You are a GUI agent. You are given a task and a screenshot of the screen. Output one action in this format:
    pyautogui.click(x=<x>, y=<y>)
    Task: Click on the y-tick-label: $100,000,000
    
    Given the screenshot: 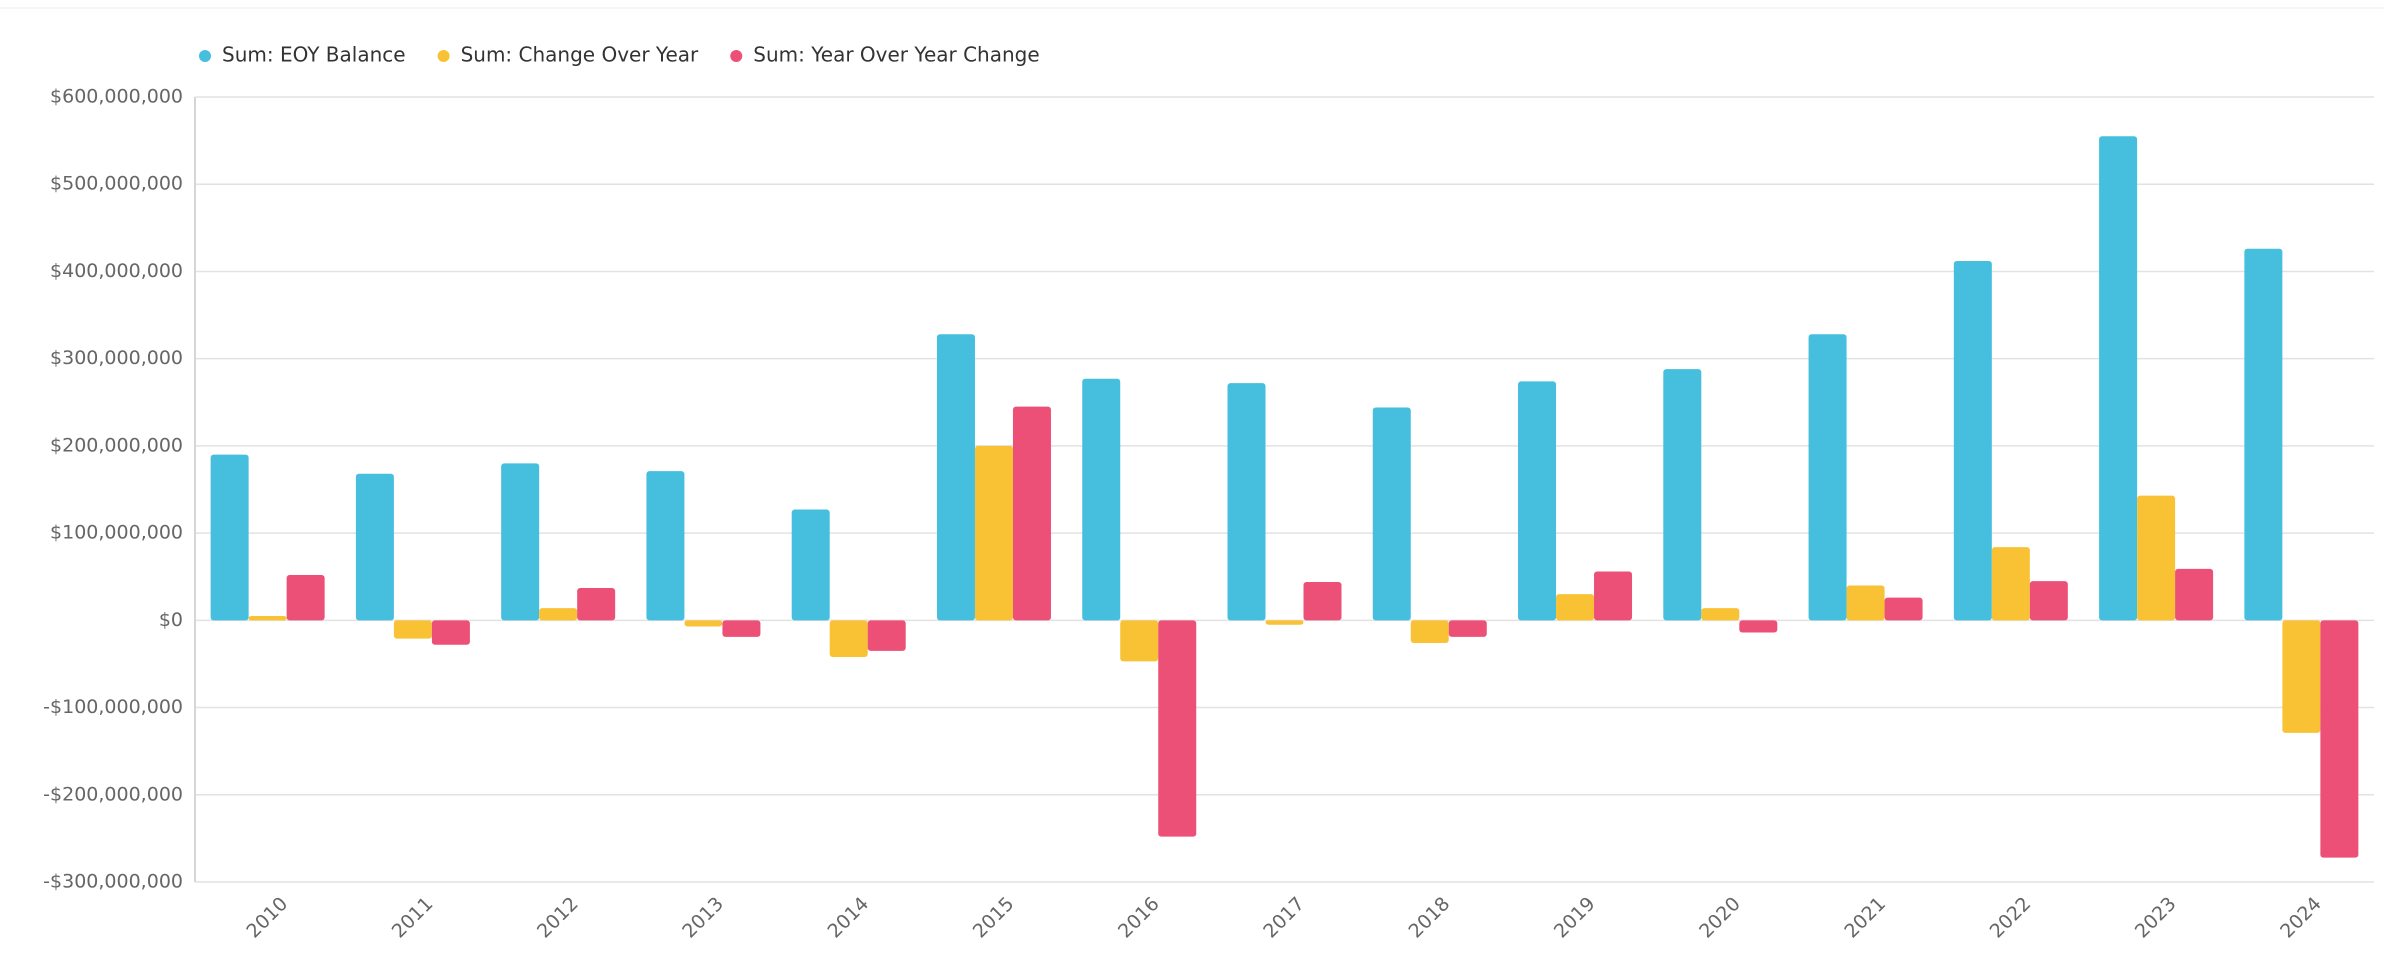 What is the action you would take?
    pyautogui.click(x=116, y=533)
    